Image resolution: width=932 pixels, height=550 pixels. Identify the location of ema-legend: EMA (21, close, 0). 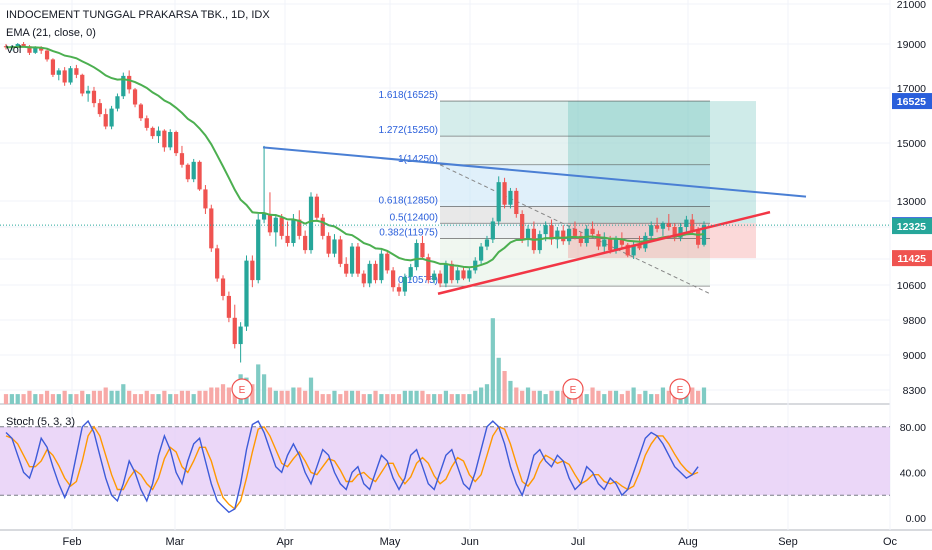
(51, 33).